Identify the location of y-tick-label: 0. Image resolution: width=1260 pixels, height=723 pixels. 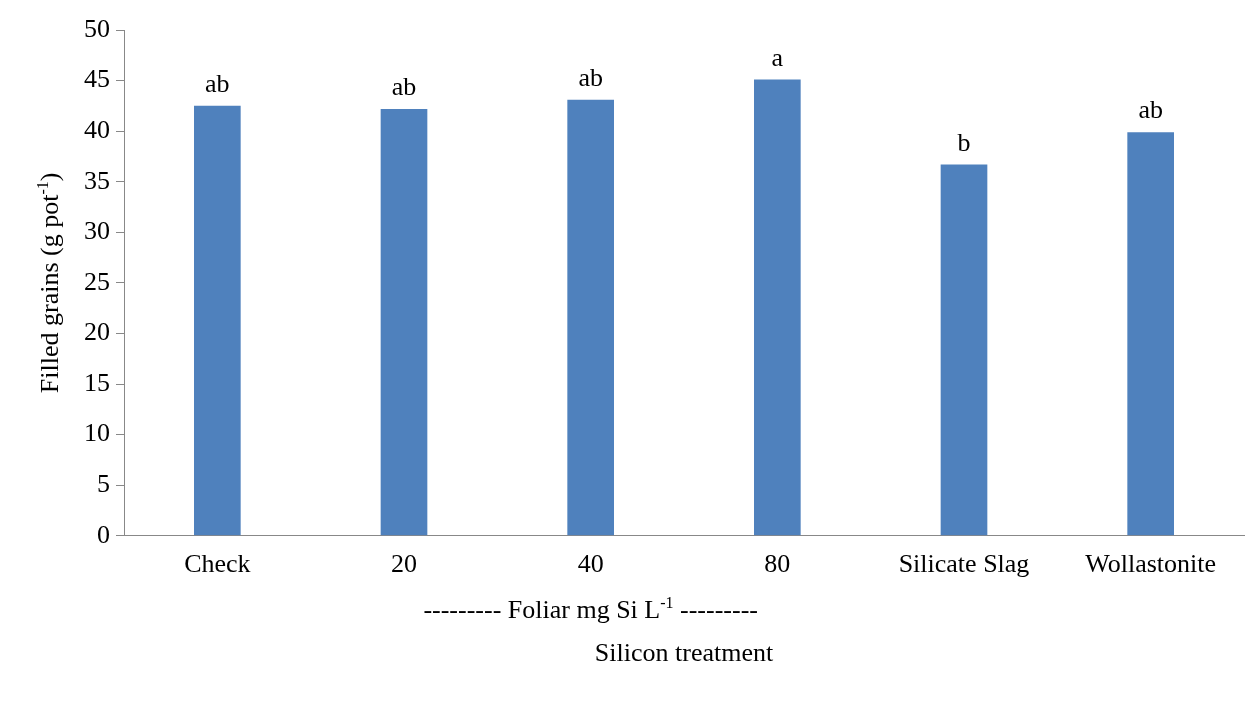
(103, 534).